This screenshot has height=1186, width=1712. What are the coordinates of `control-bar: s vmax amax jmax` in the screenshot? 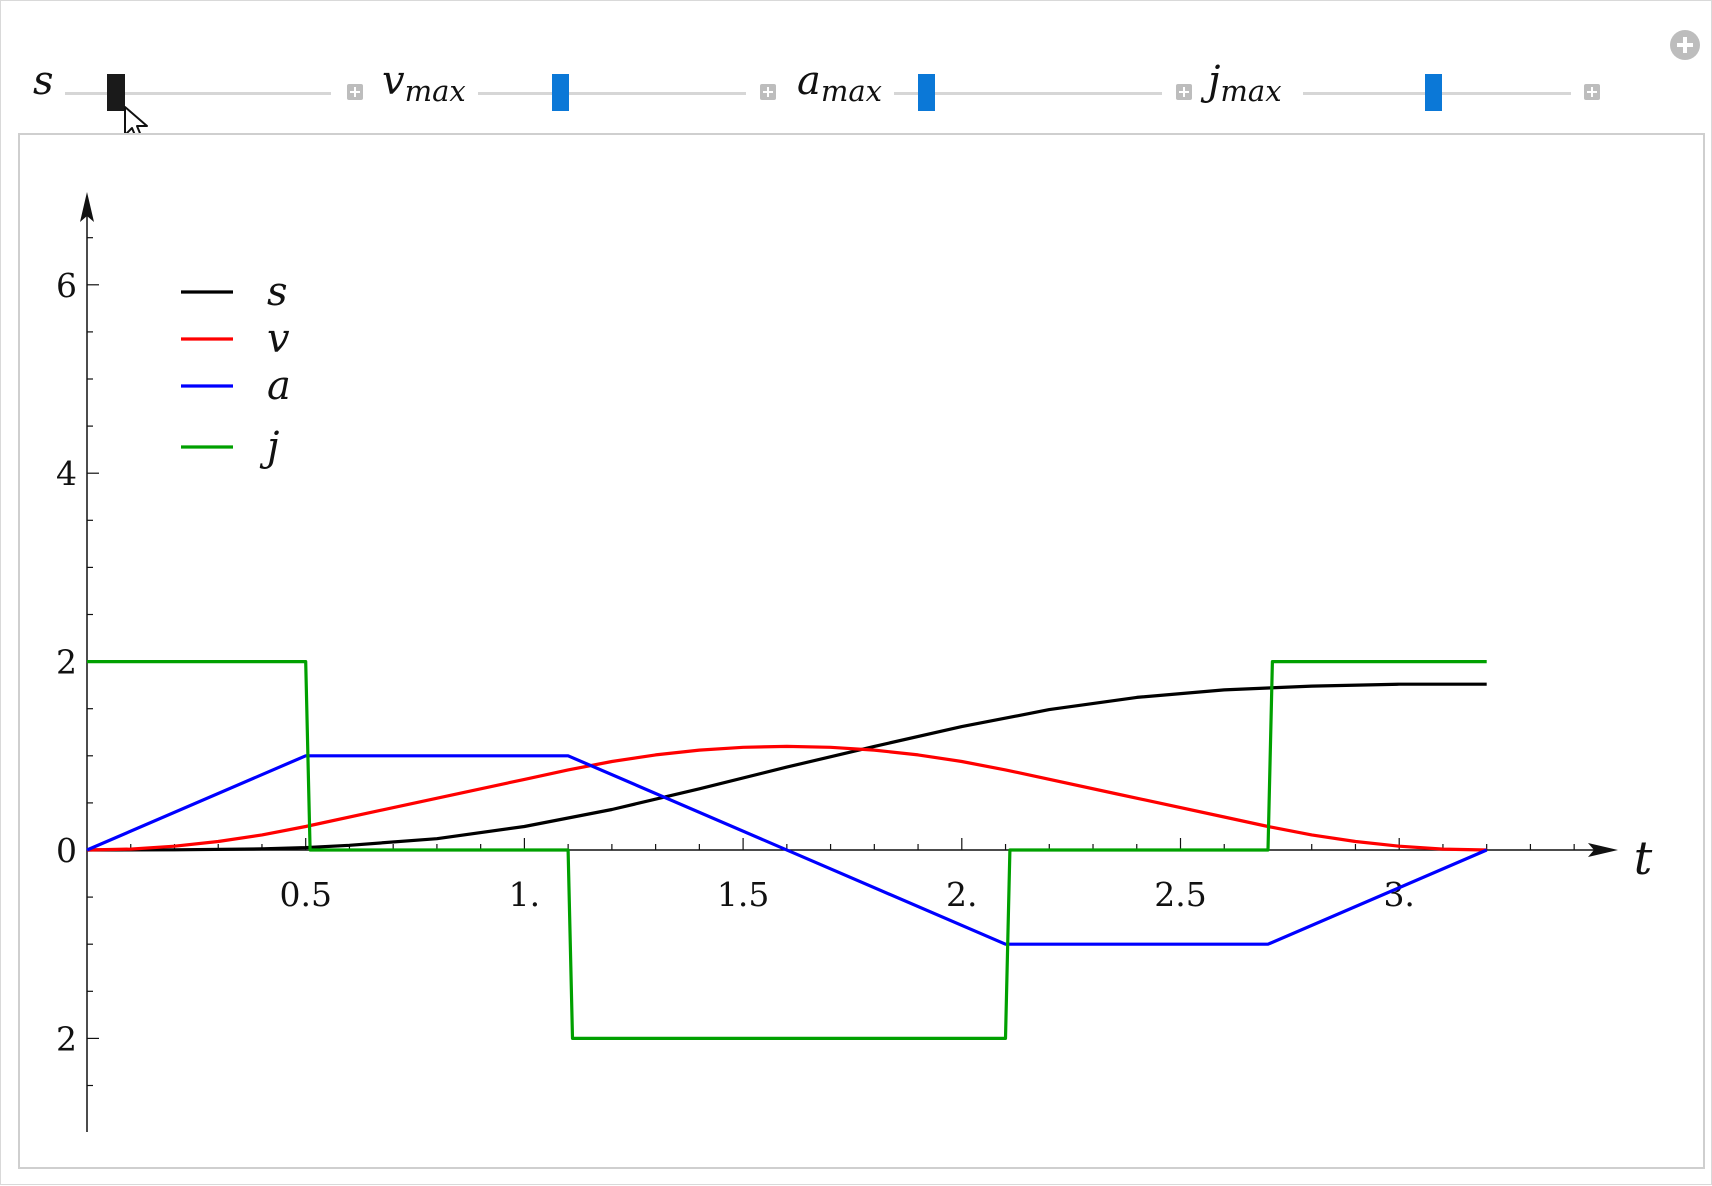 It's located at (856, 93).